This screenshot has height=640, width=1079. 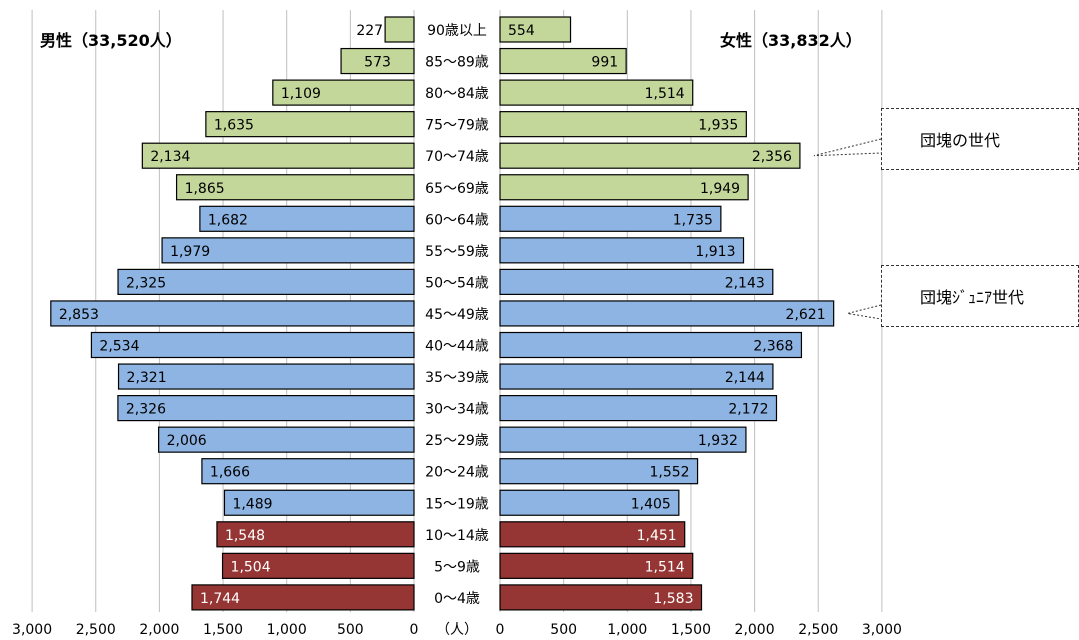 I want to click on female-data-label: 2,368, so click(x=773, y=347).